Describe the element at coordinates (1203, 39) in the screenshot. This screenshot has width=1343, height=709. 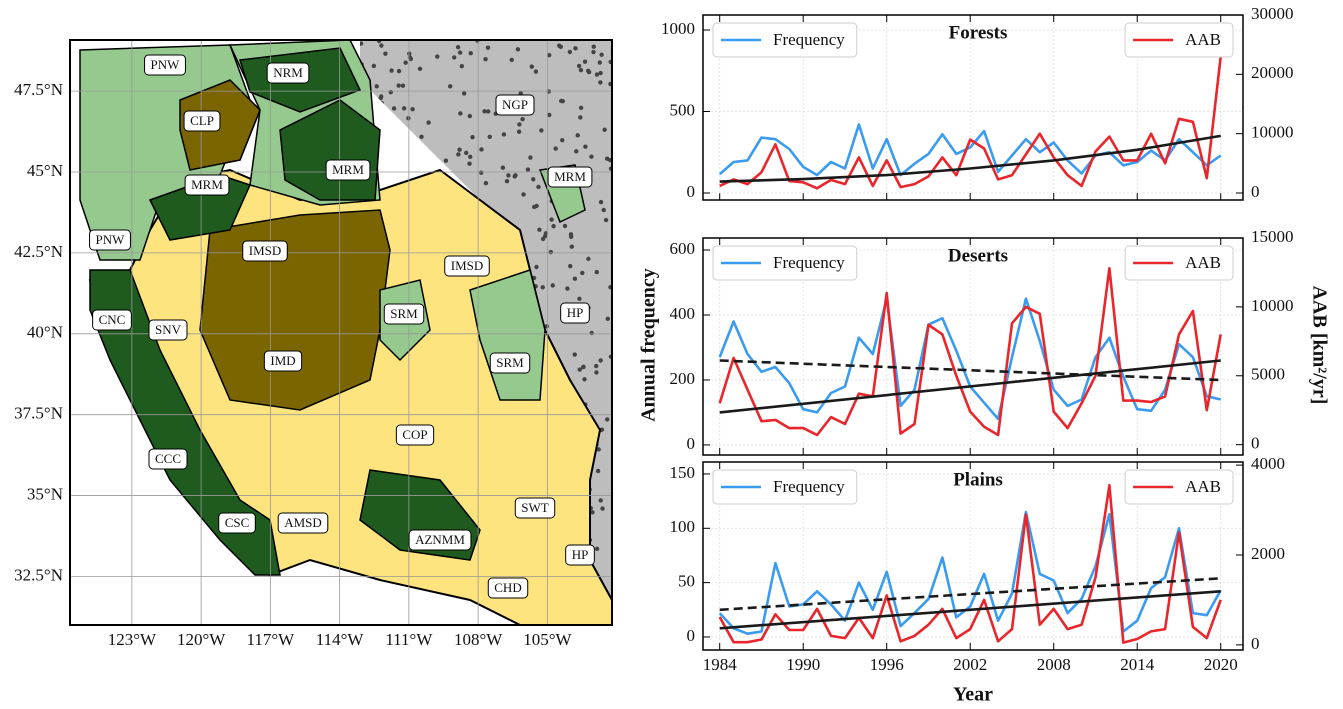
I see `legend-label: AAB` at that location.